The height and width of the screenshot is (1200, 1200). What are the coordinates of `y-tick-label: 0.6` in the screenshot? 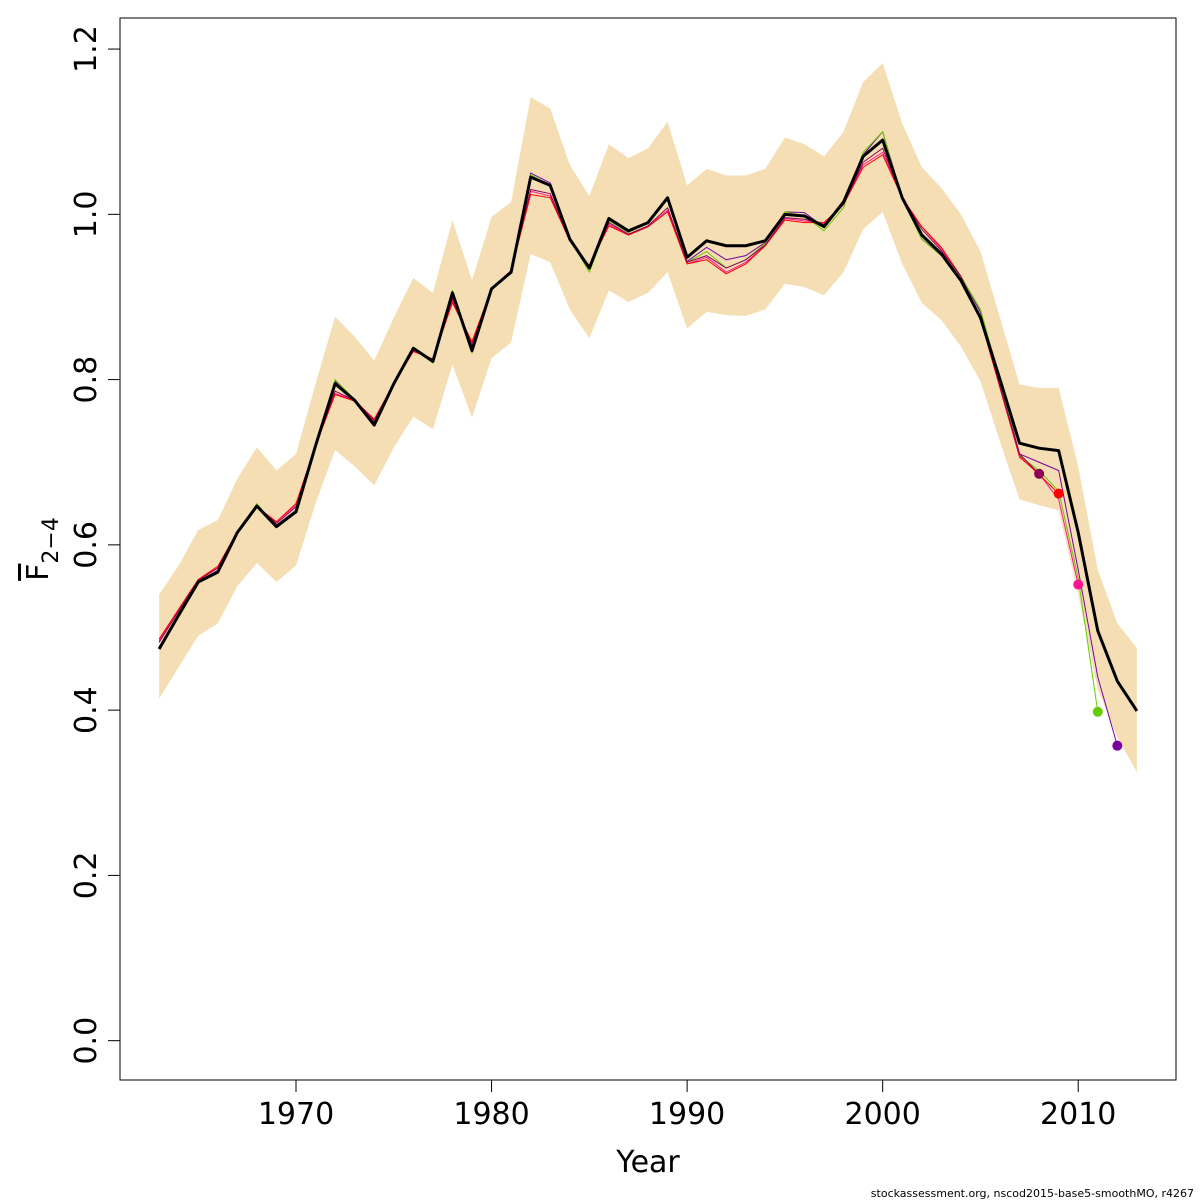 It's located at (86, 545).